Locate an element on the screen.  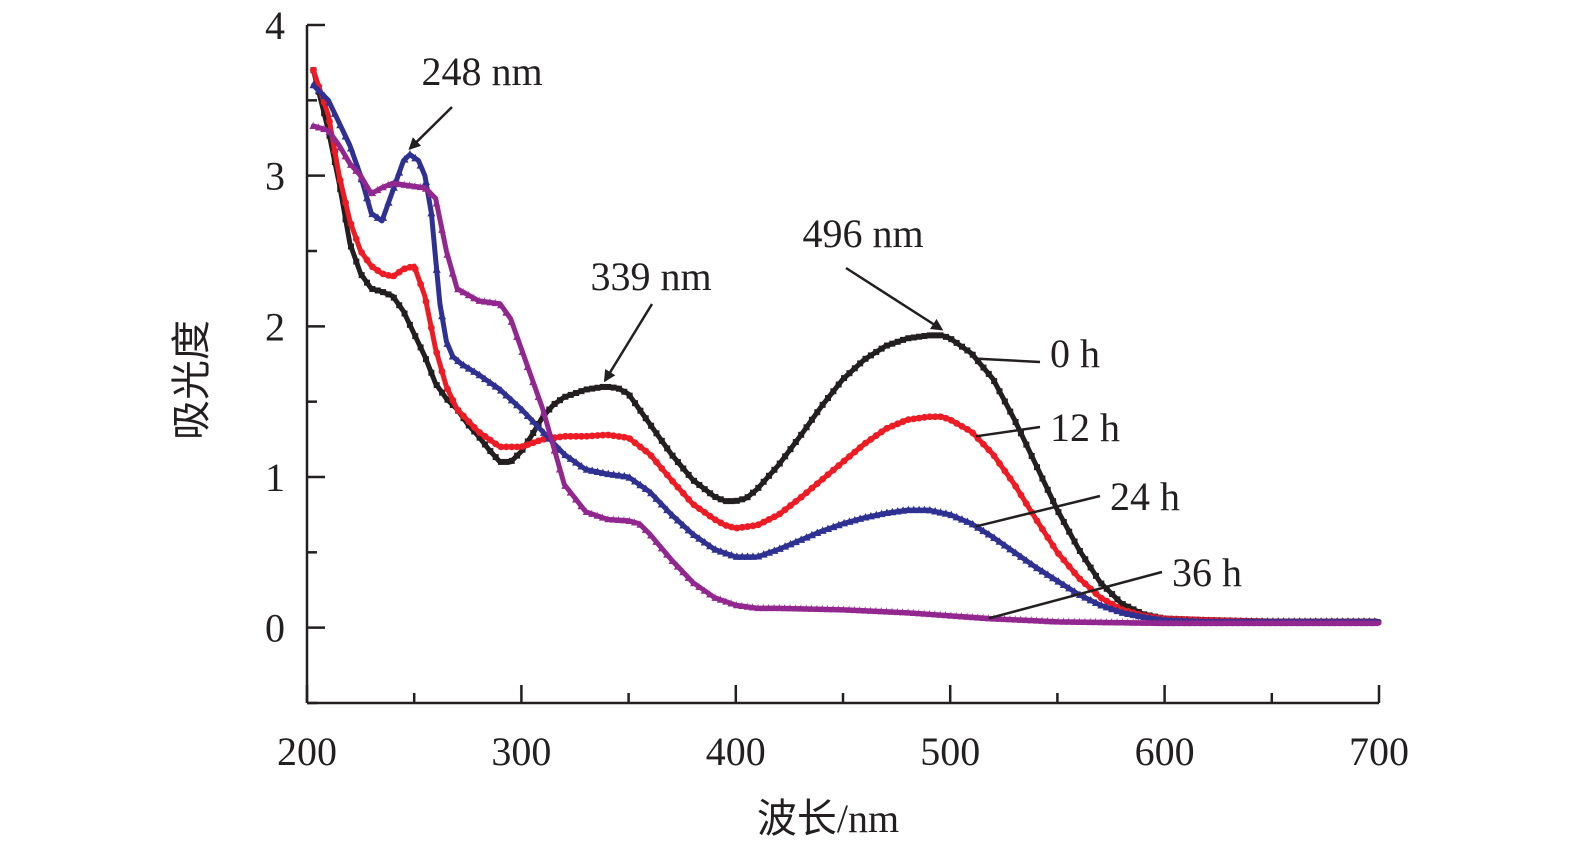
peak-label: 339 nm is located at coordinates (650, 276).